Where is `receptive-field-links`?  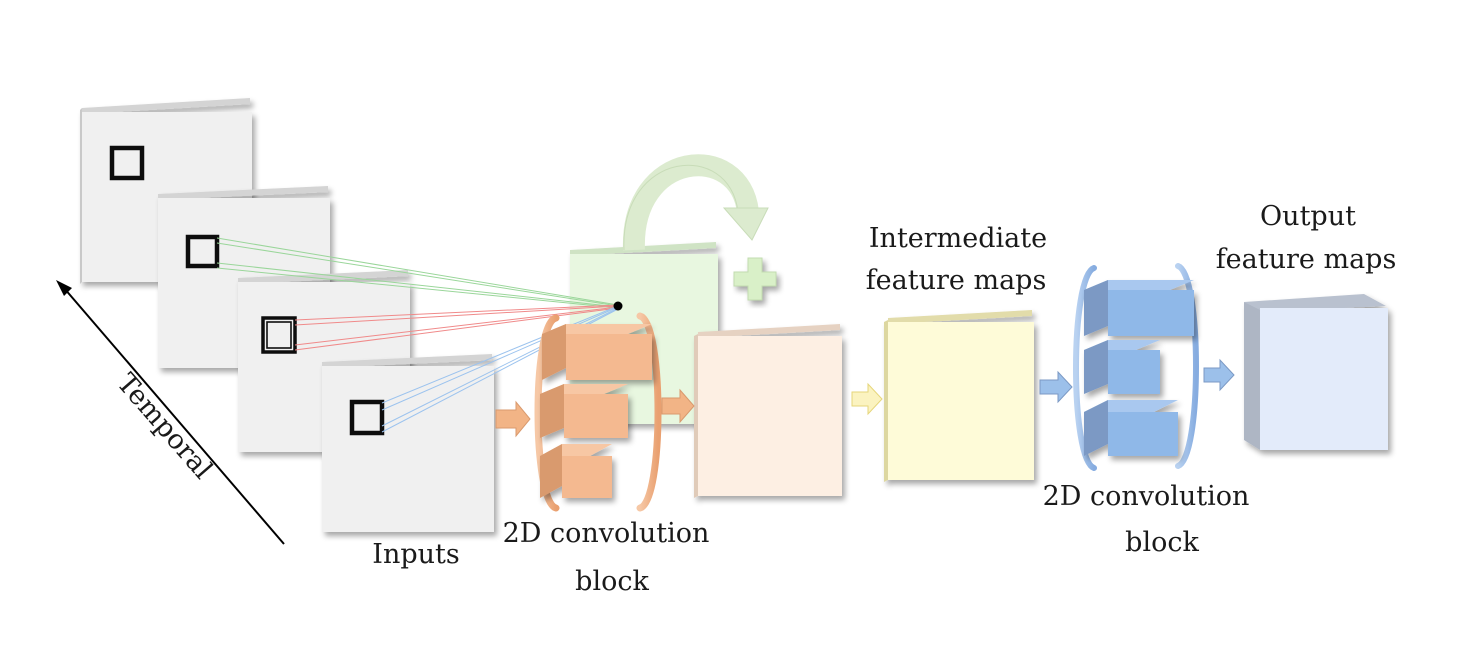 receptive-field-links is located at coordinates (419, 335).